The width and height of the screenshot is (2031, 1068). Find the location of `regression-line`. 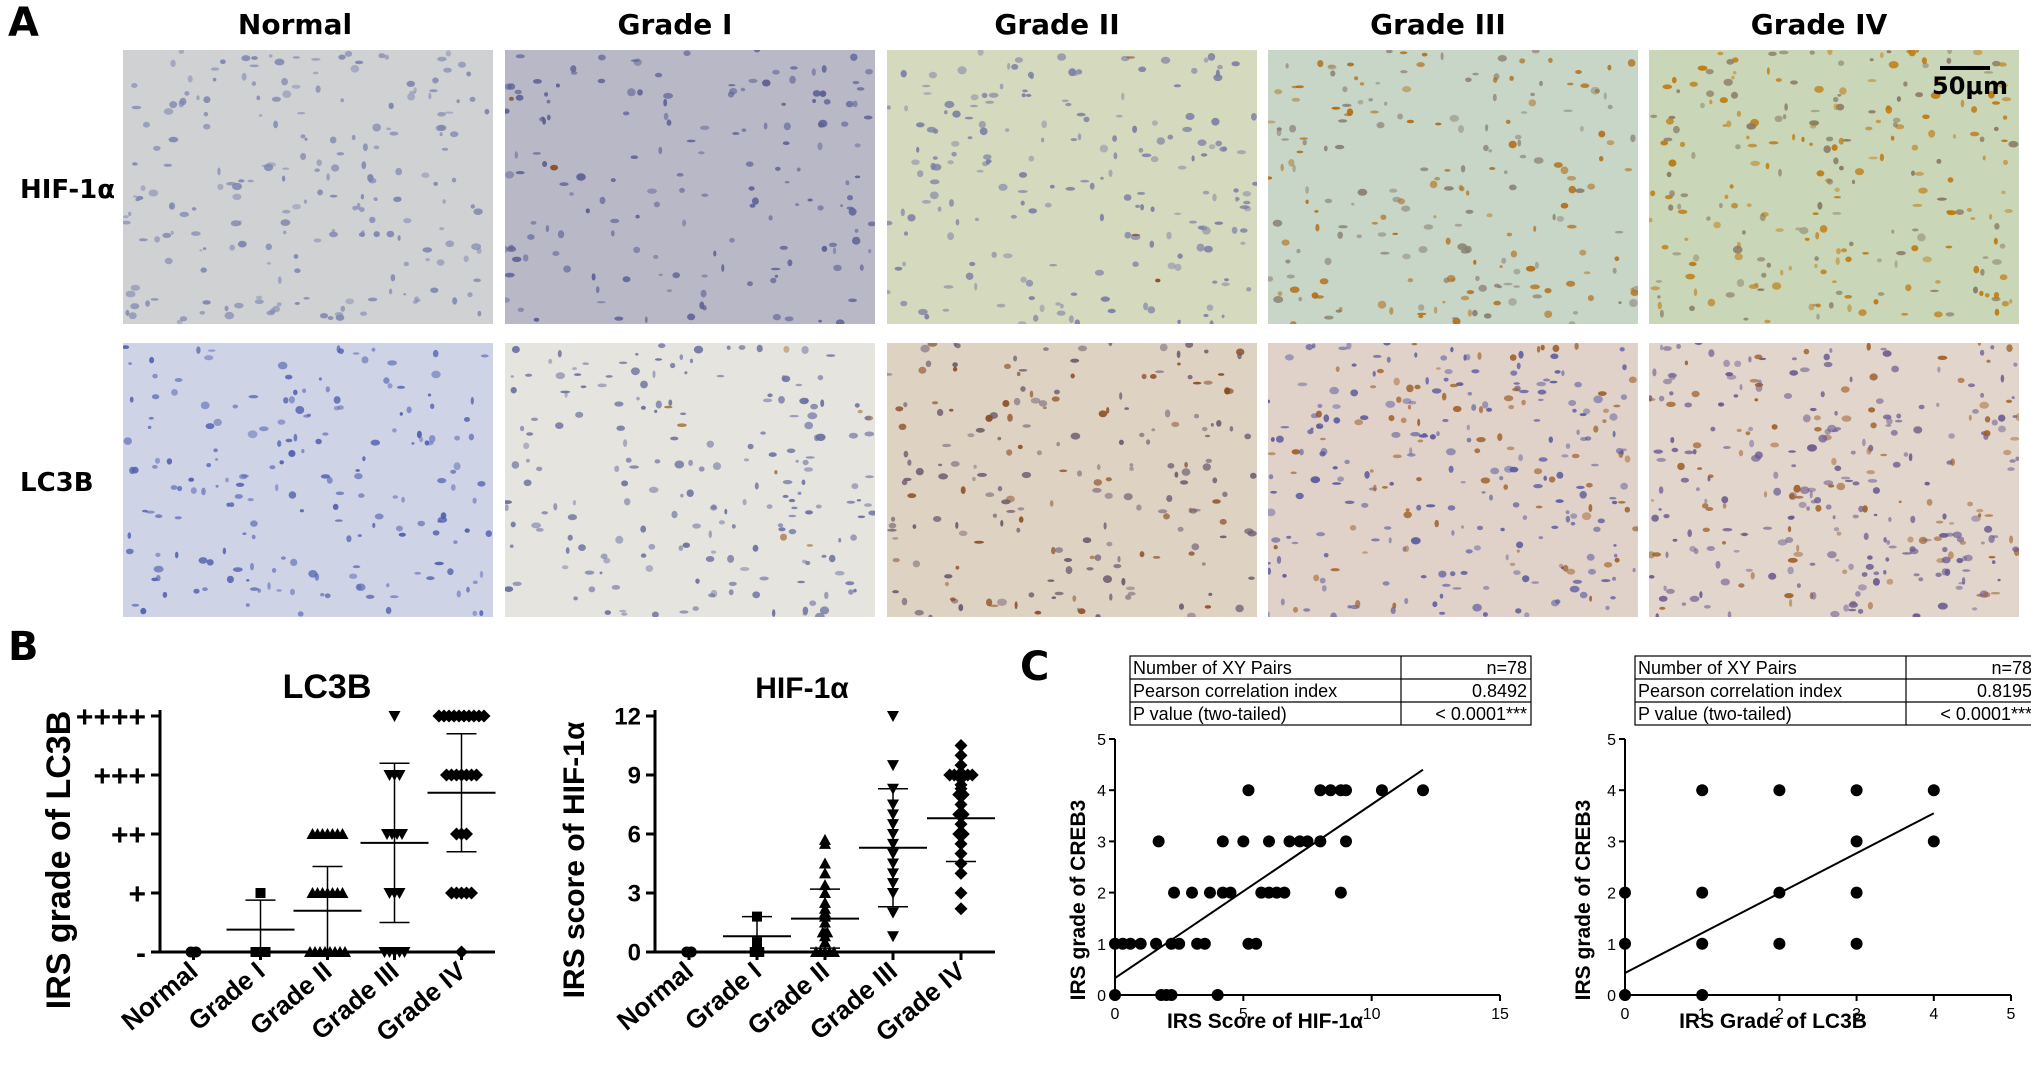

regression-line is located at coordinates (1779, 893).